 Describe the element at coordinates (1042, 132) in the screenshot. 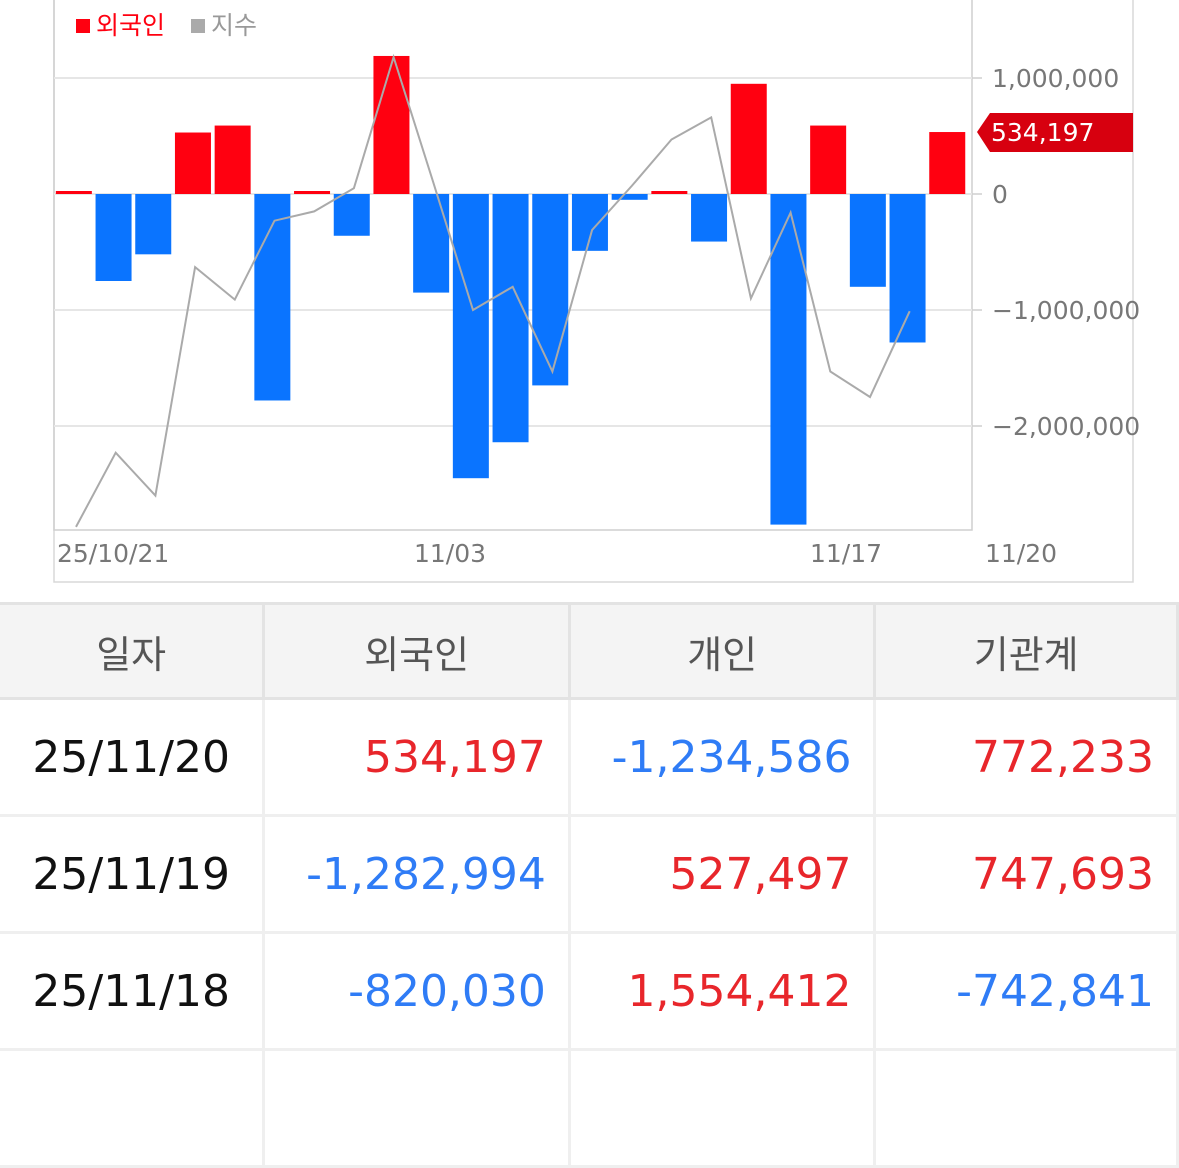

I see `last-value-label: 534,197` at that location.